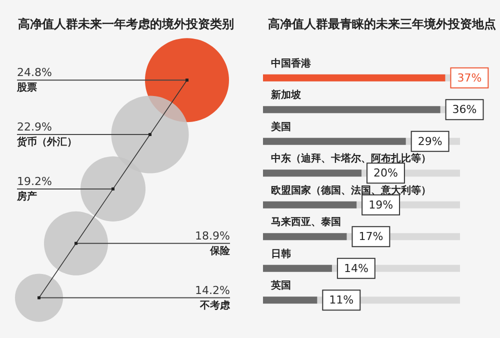  Describe the element at coordinates (280, 286) in the screenshot. I see `y-tick-label: 英国` at that location.